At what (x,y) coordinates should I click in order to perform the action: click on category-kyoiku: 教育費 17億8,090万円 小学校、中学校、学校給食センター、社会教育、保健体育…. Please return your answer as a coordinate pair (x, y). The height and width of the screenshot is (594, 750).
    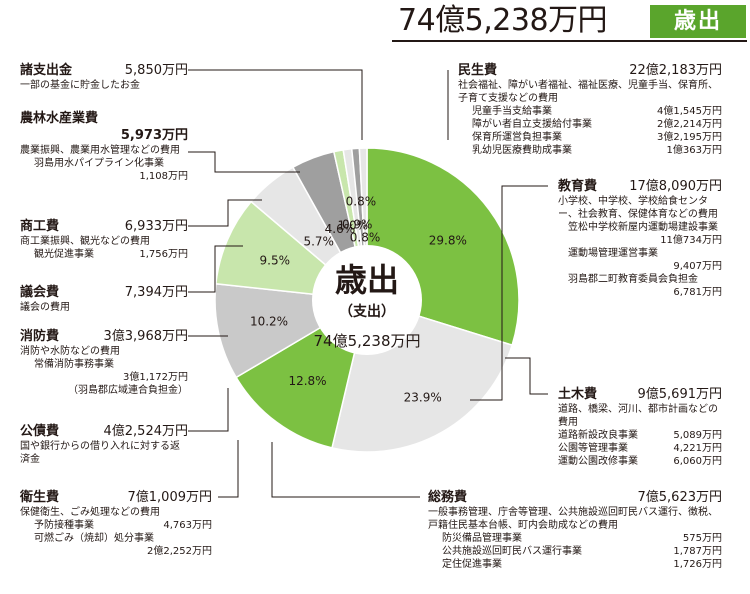
    Looking at the image, I should click on (640, 238).